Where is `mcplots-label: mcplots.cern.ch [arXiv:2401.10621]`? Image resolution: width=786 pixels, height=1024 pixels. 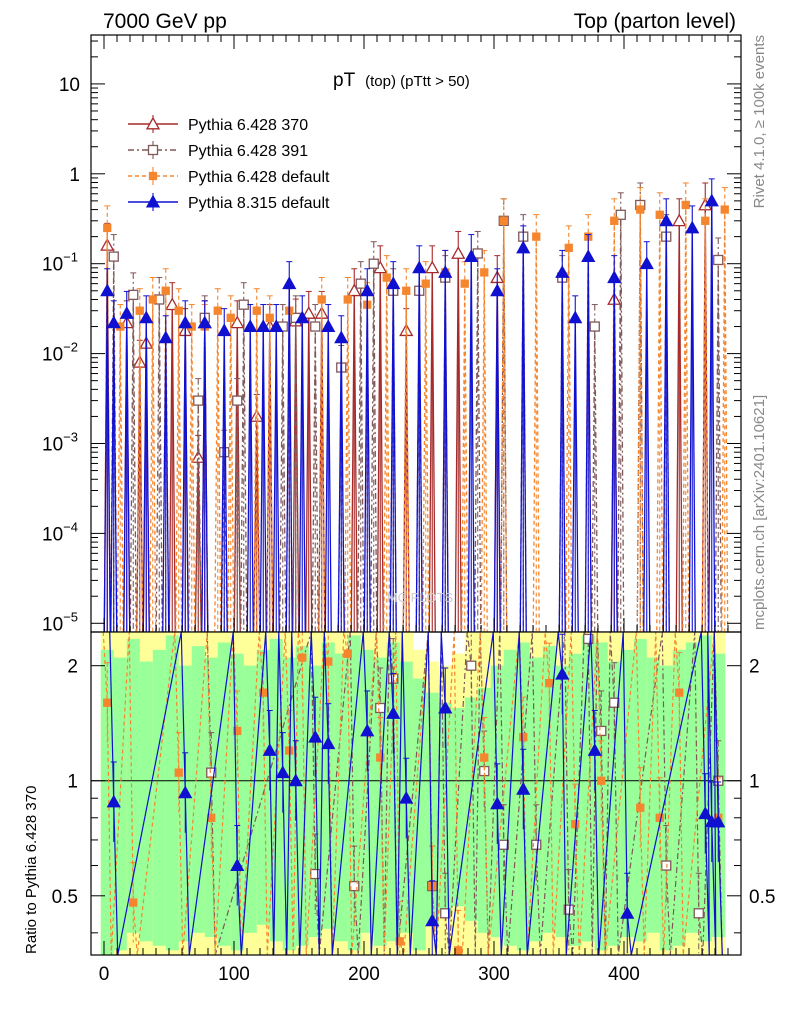
mcplots-label: mcplots.cern.ch [arXiv:2401.10621] is located at coordinates (759, 512).